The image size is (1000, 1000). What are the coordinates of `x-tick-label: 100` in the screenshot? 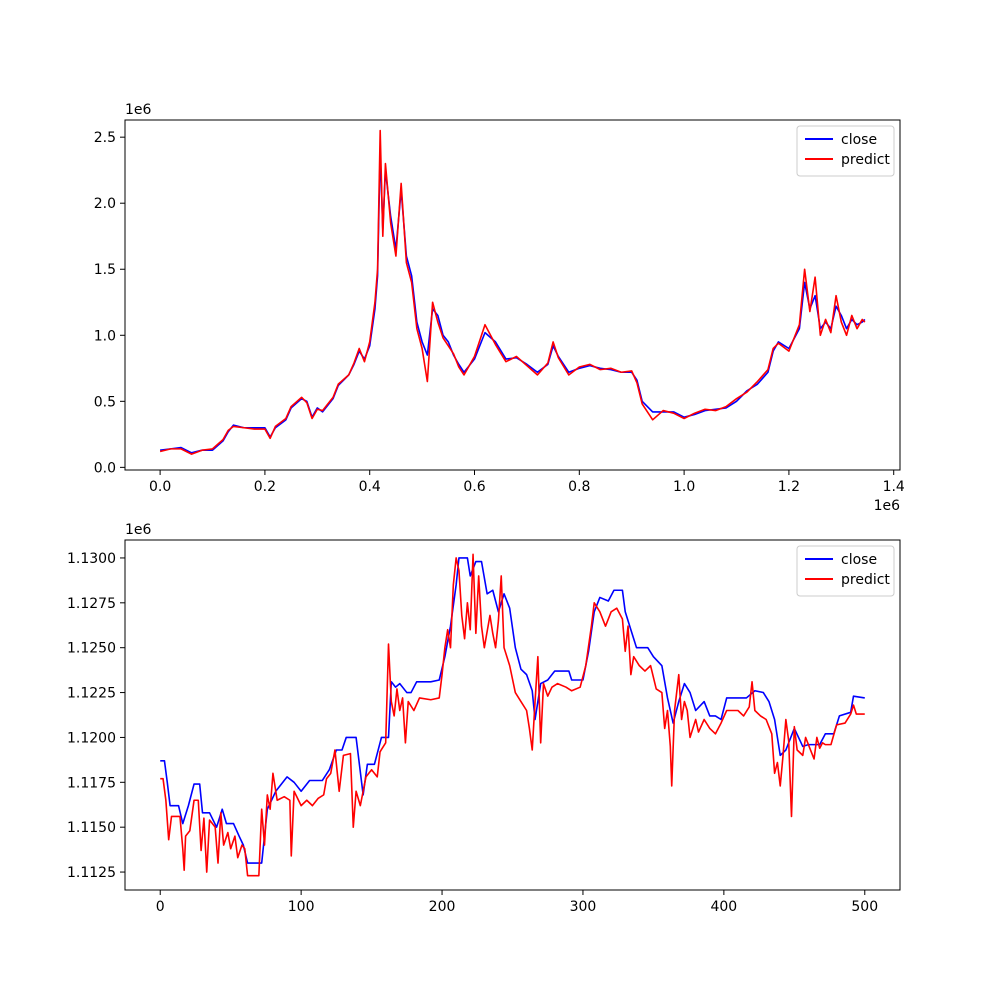 It's located at (301, 907).